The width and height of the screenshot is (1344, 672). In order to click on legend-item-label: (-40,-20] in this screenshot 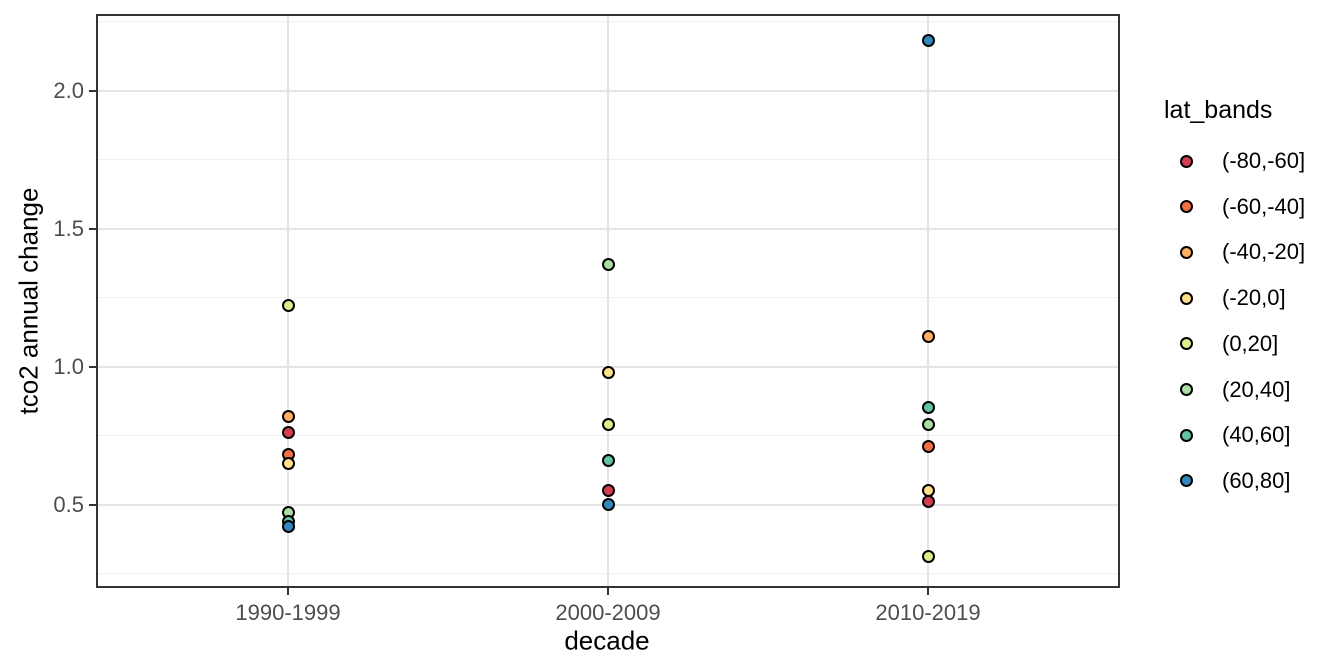, I will do `click(1264, 252)`.